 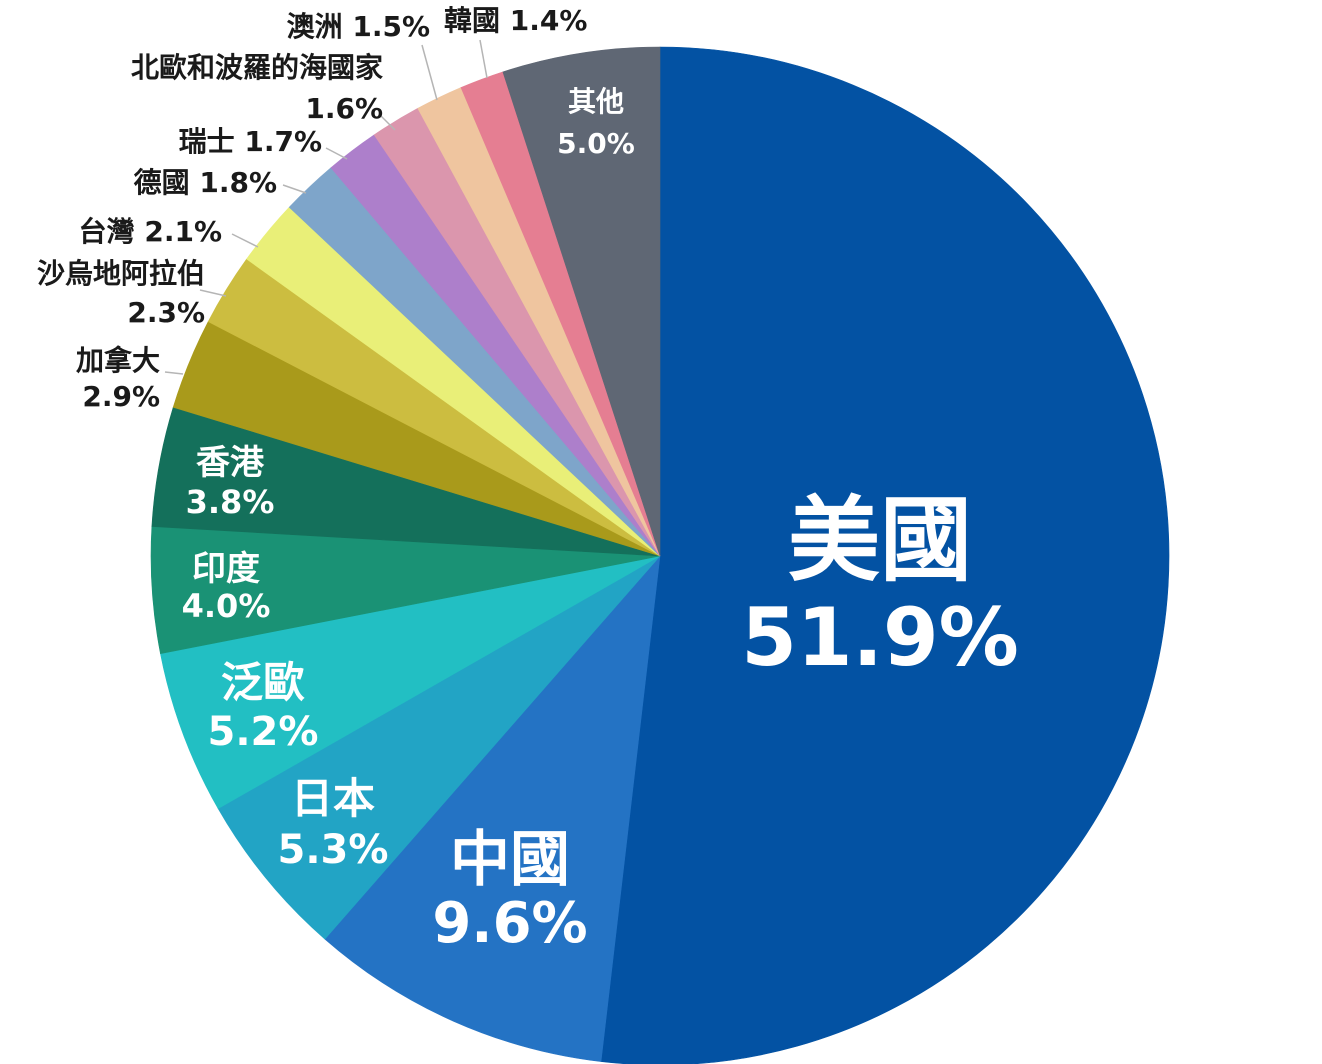 I want to click on slice-value-label-7: 2.9%, so click(x=121, y=396).